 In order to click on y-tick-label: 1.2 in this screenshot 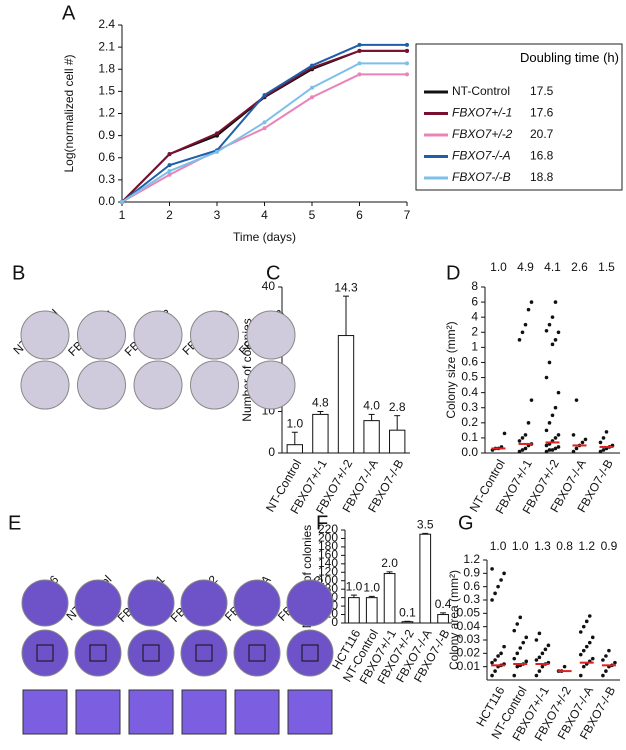, I will do `click(106, 113)`.